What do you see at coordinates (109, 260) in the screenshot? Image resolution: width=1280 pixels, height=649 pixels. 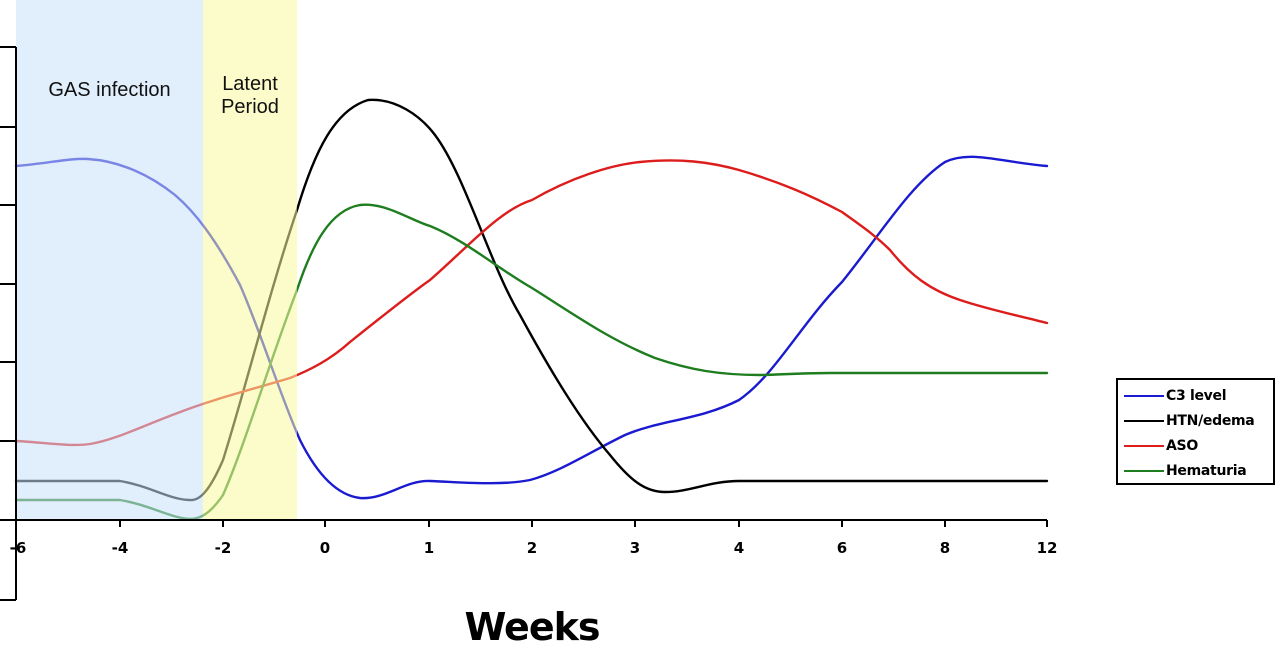 I see `gas-infection-region` at bounding box center [109, 260].